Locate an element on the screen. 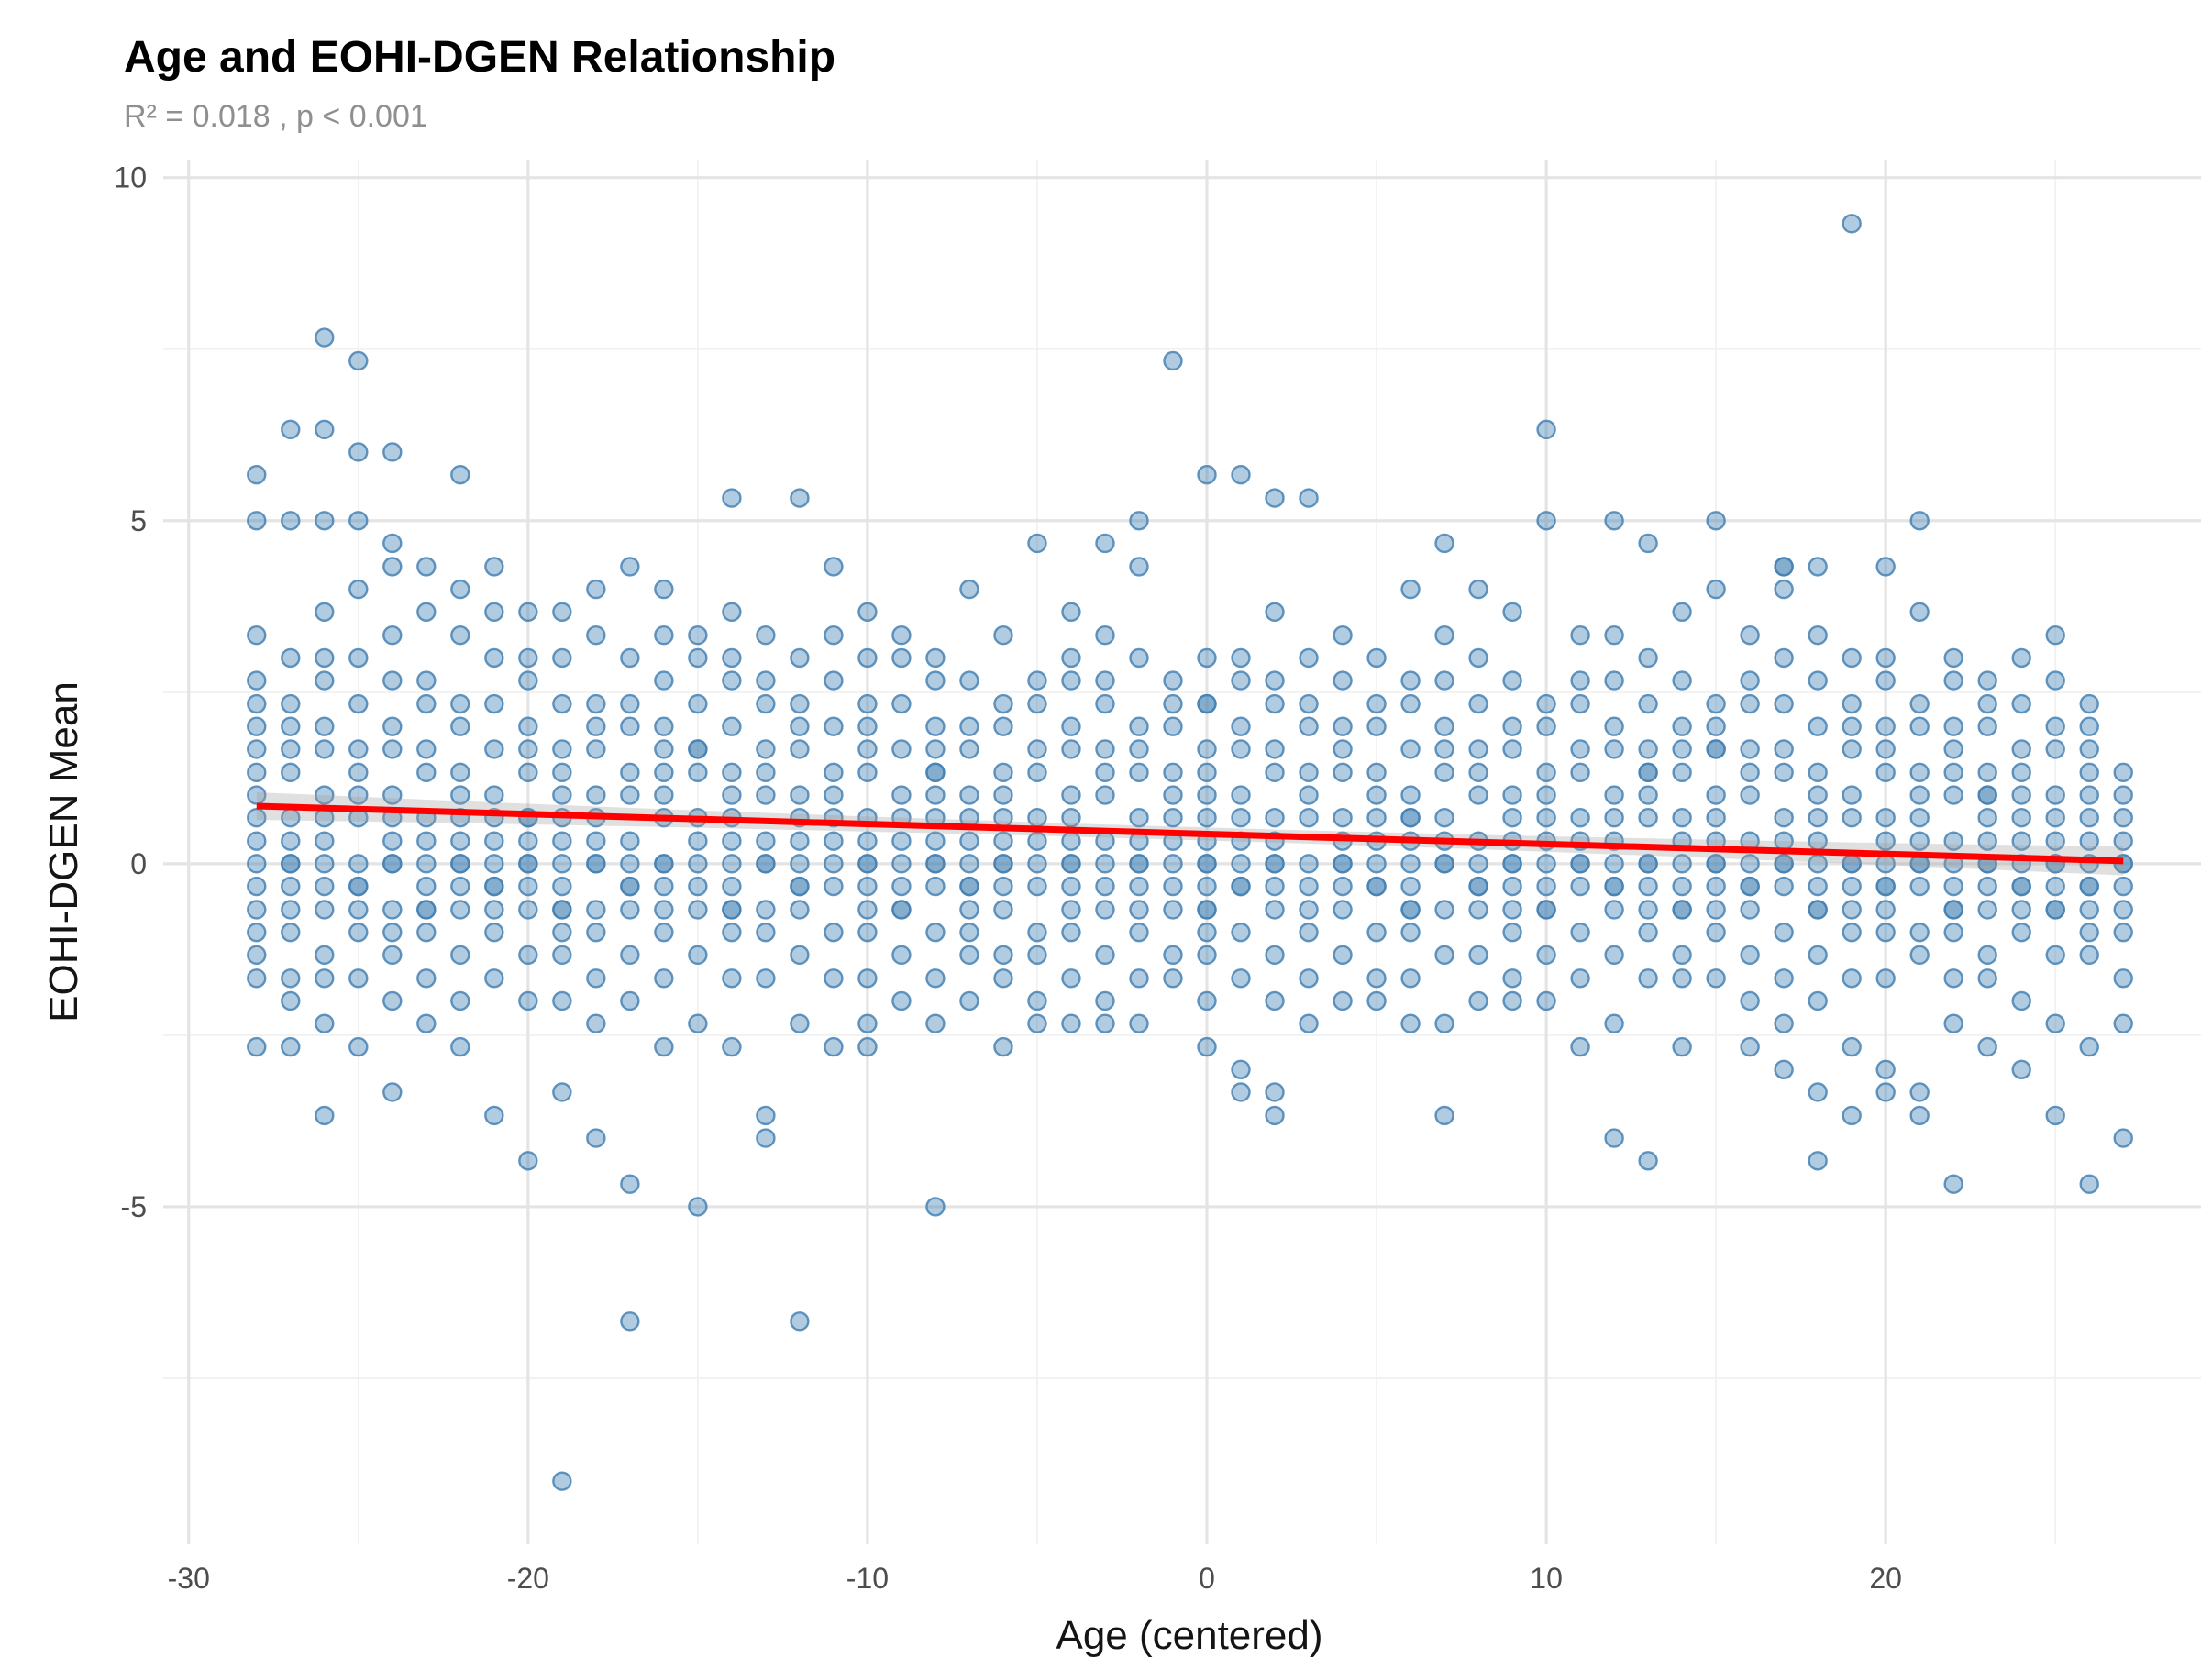 The height and width of the screenshot is (1680, 2201). y-tick-label: 0 is located at coordinates (138, 863).